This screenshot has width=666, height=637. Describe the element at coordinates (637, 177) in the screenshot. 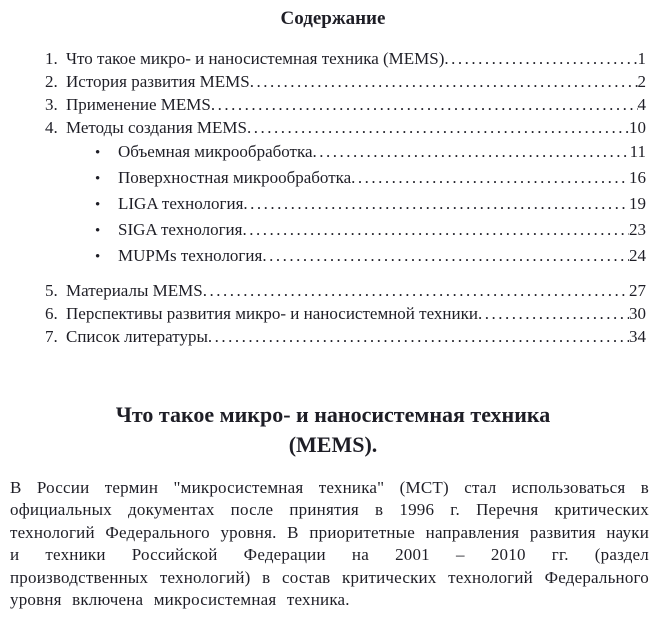

I see `toc-subentry-page: 16` at that location.